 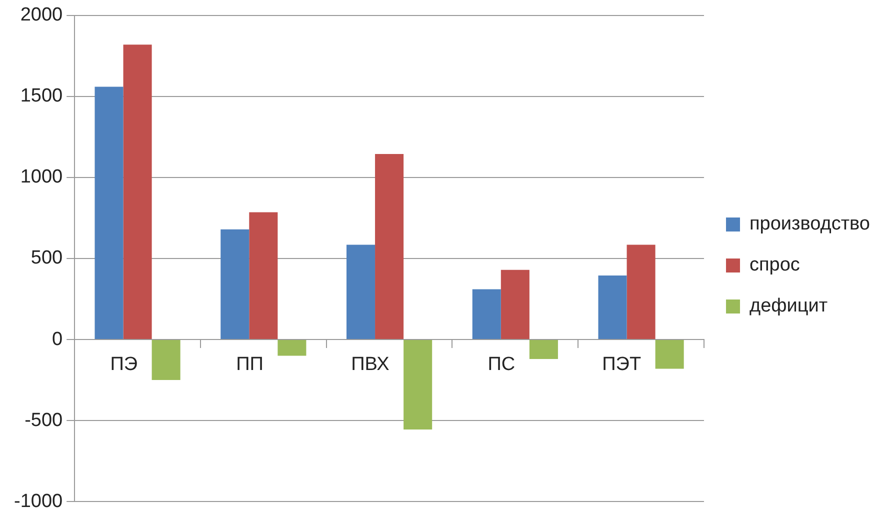 What do you see at coordinates (788, 306) in the screenshot?
I see `legend-label: дефицит` at bounding box center [788, 306].